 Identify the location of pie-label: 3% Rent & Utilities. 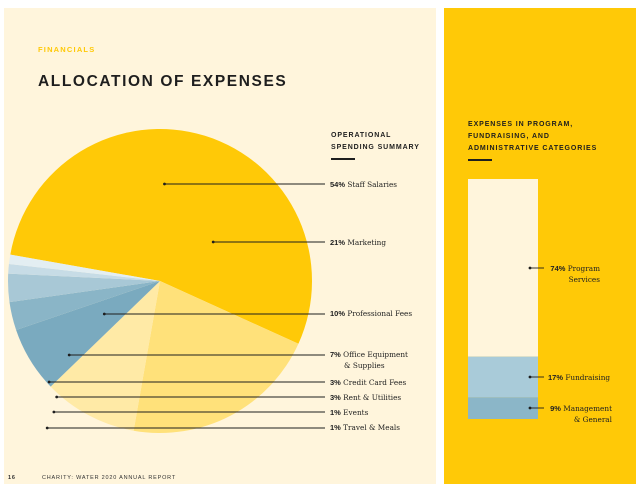
(365, 397).